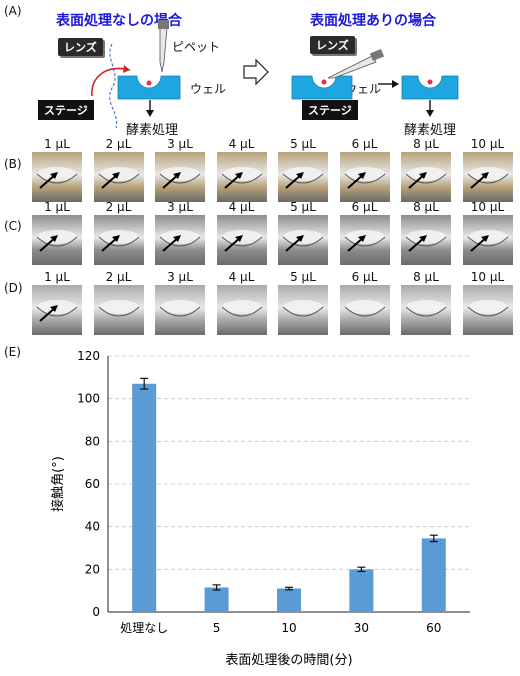  I want to click on left-schematic-title: 表面処理なしの場合, so click(119, 21).